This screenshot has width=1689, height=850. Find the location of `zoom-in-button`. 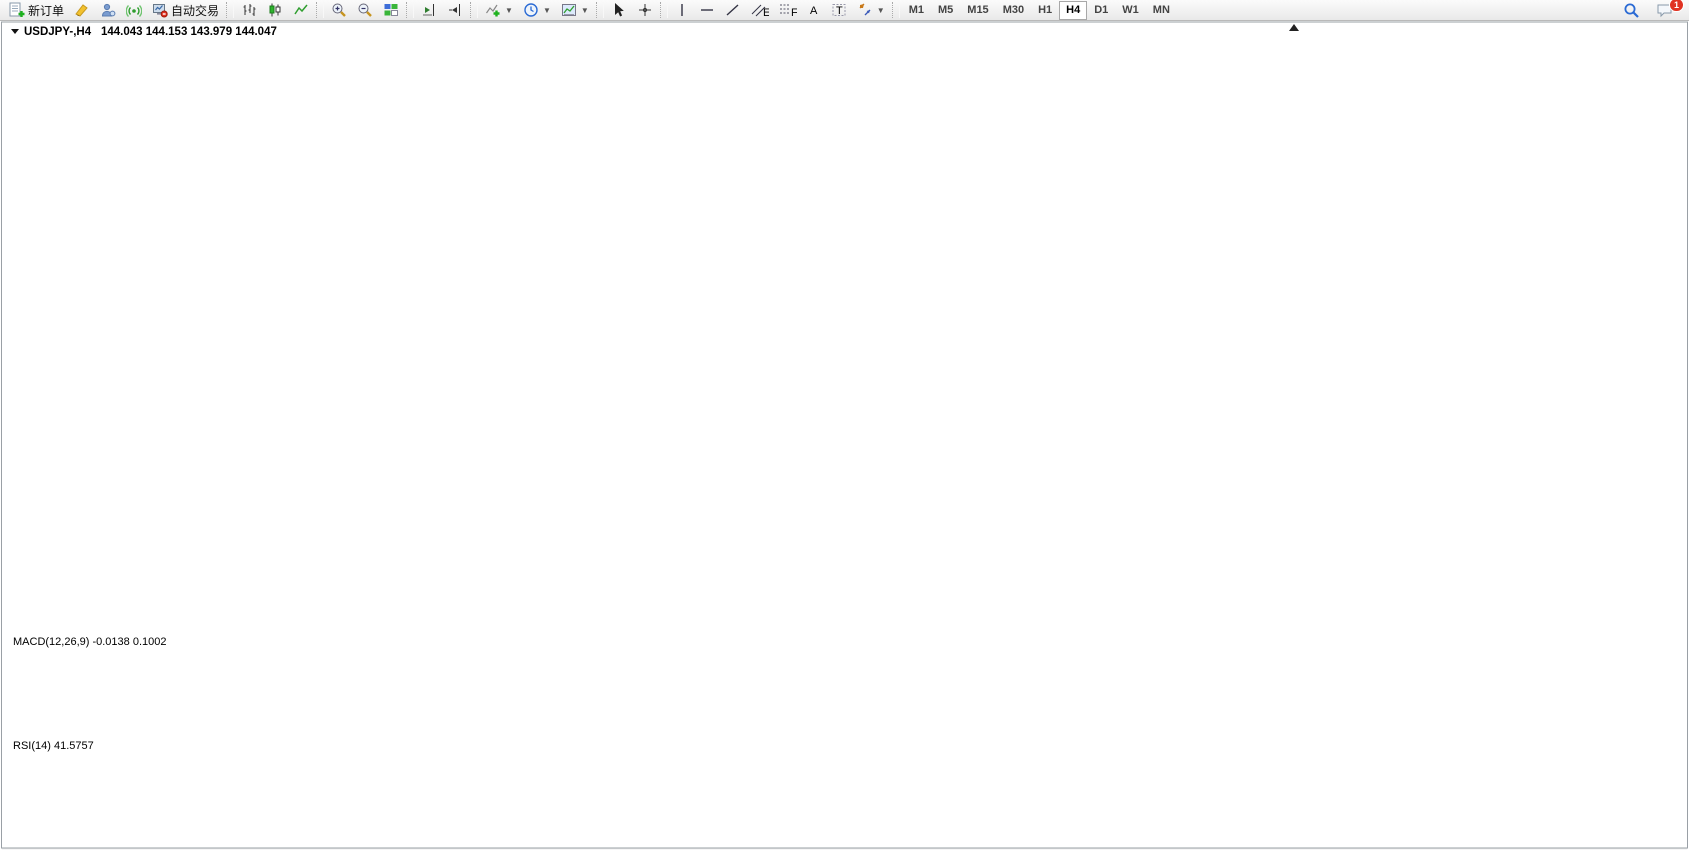

zoom-in-button is located at coordinates (339, 10).